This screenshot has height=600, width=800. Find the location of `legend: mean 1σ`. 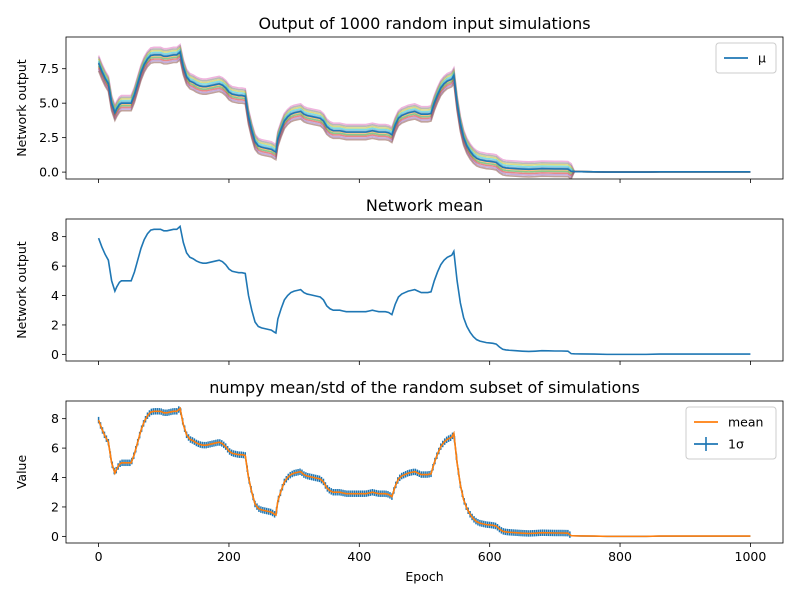

legend: mean 1σ is located at coordinates (731, 433).